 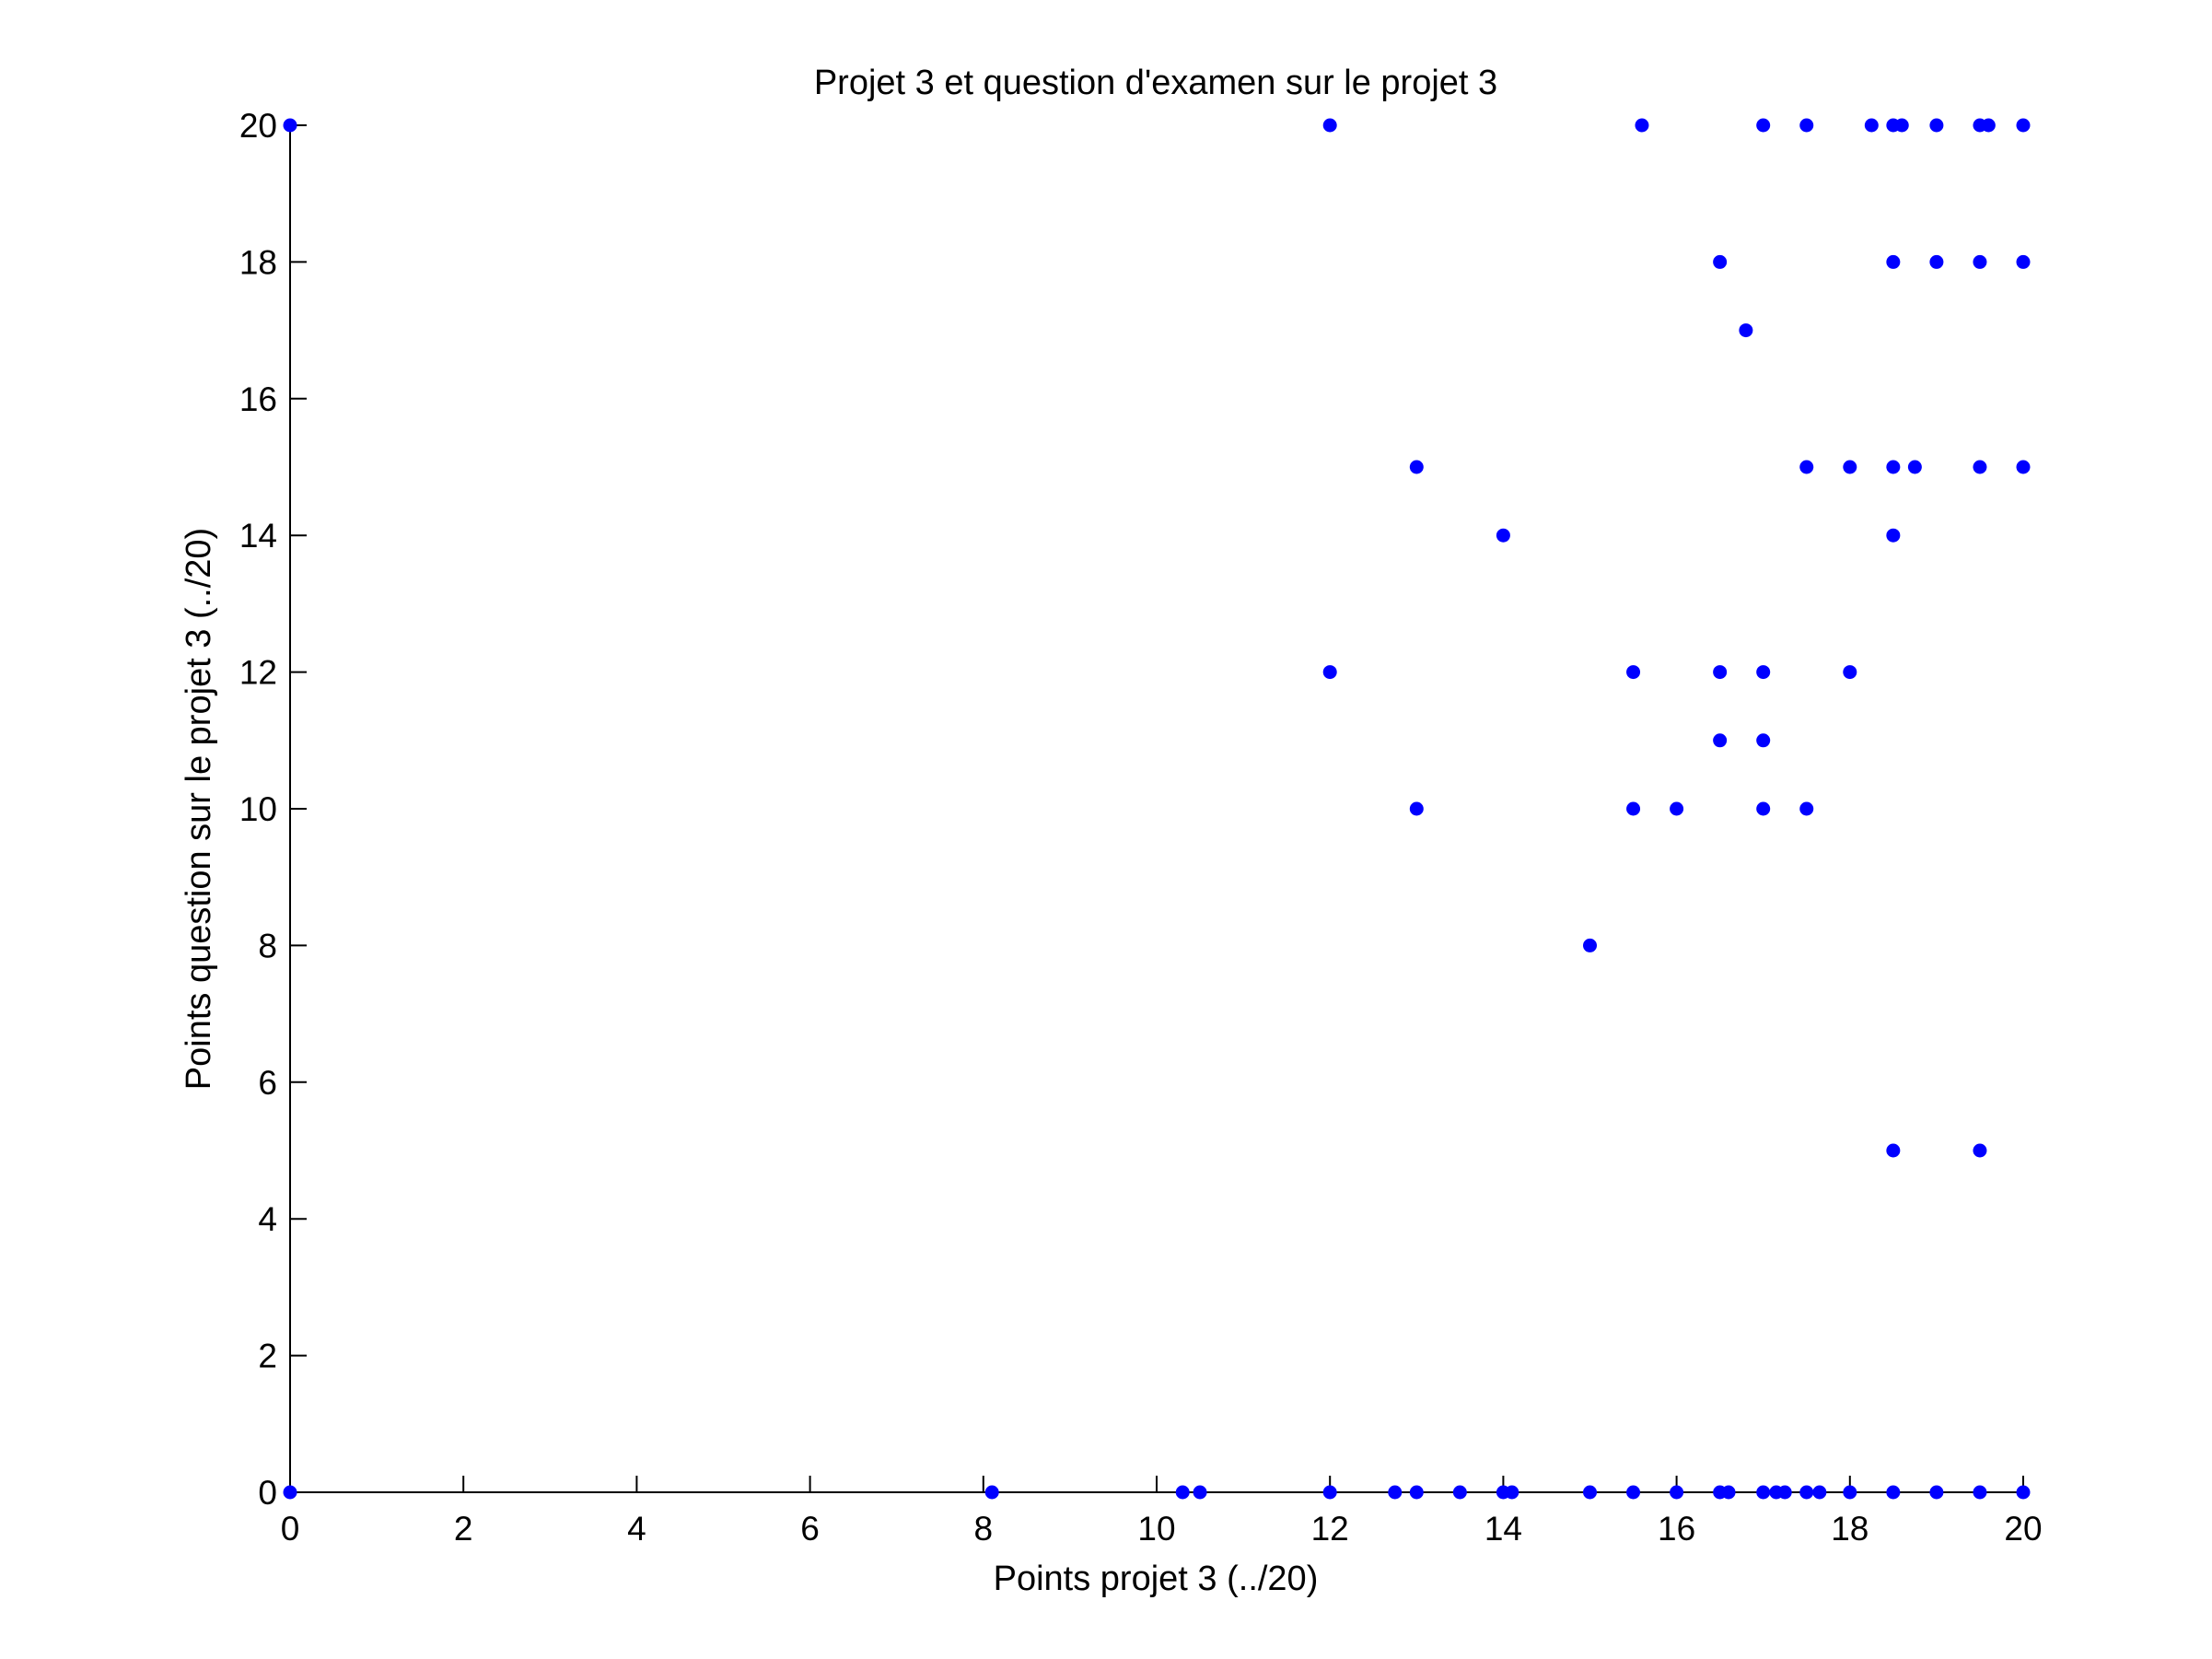 I want to click on y-axis-label: Points question sur le projet 3 (../20), so click(x=199, y=809).